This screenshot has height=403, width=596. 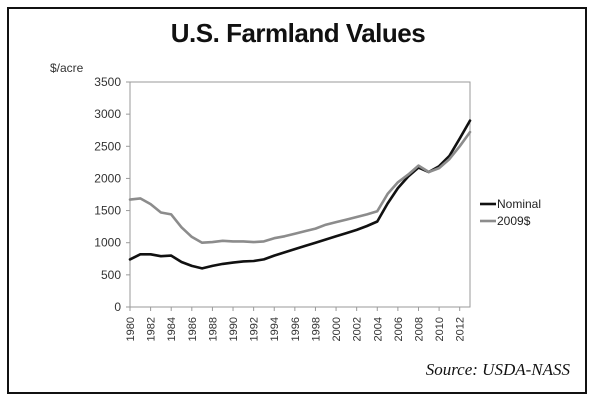 What do you see at coordinates (519, 204) in the screenshot?
I see `legend-label: Nominal` at bounding box center [519, 204].